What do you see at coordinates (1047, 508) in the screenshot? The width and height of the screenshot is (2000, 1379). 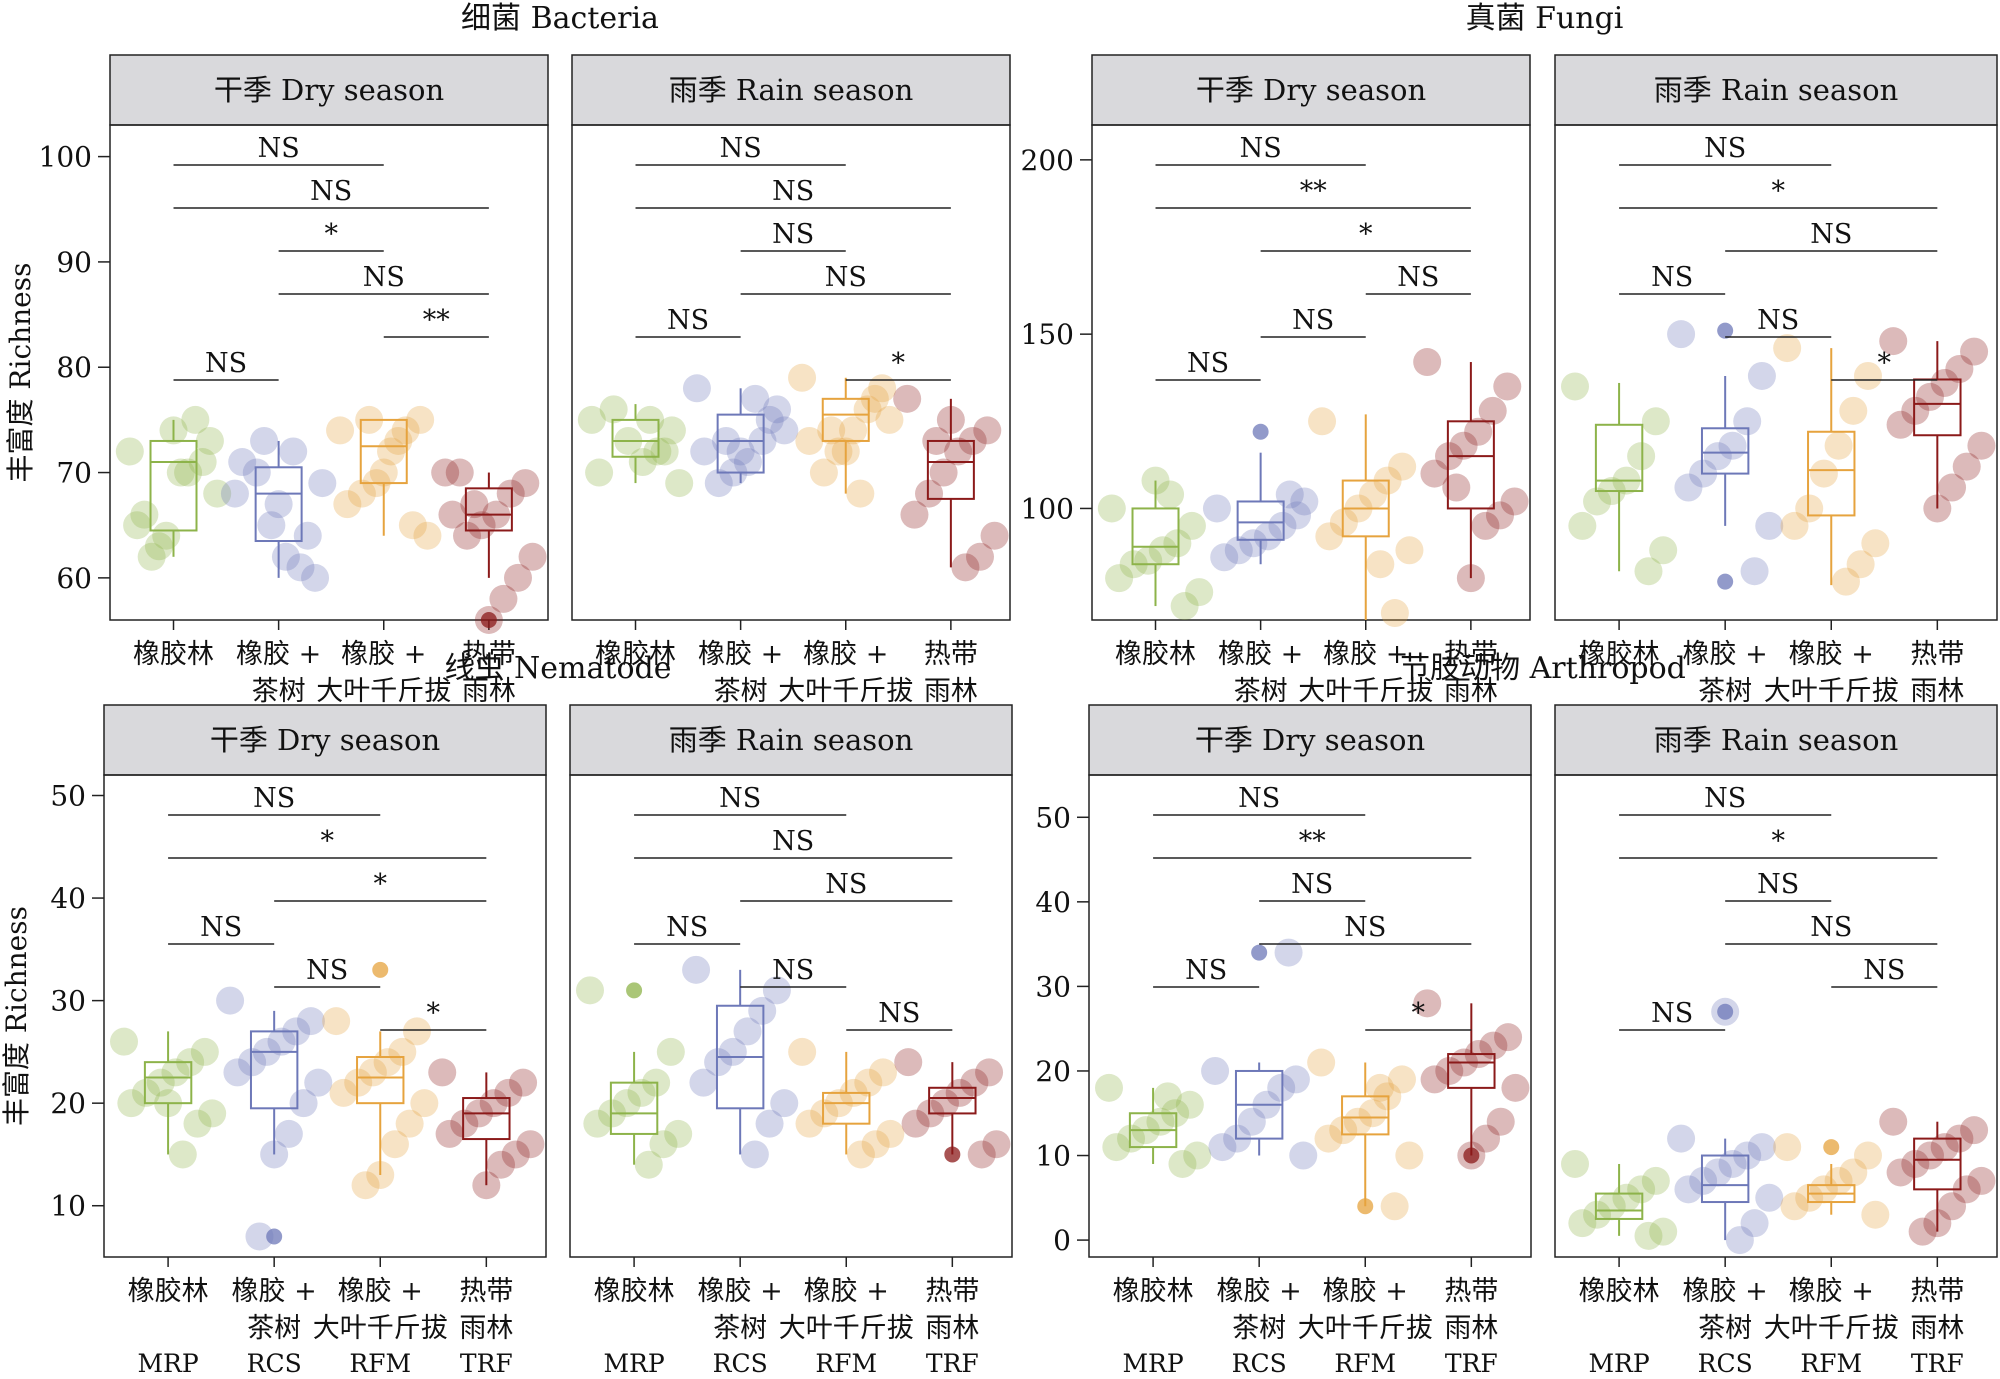 I see `y-tick-label: 100` at bounding box center [1047, 508].